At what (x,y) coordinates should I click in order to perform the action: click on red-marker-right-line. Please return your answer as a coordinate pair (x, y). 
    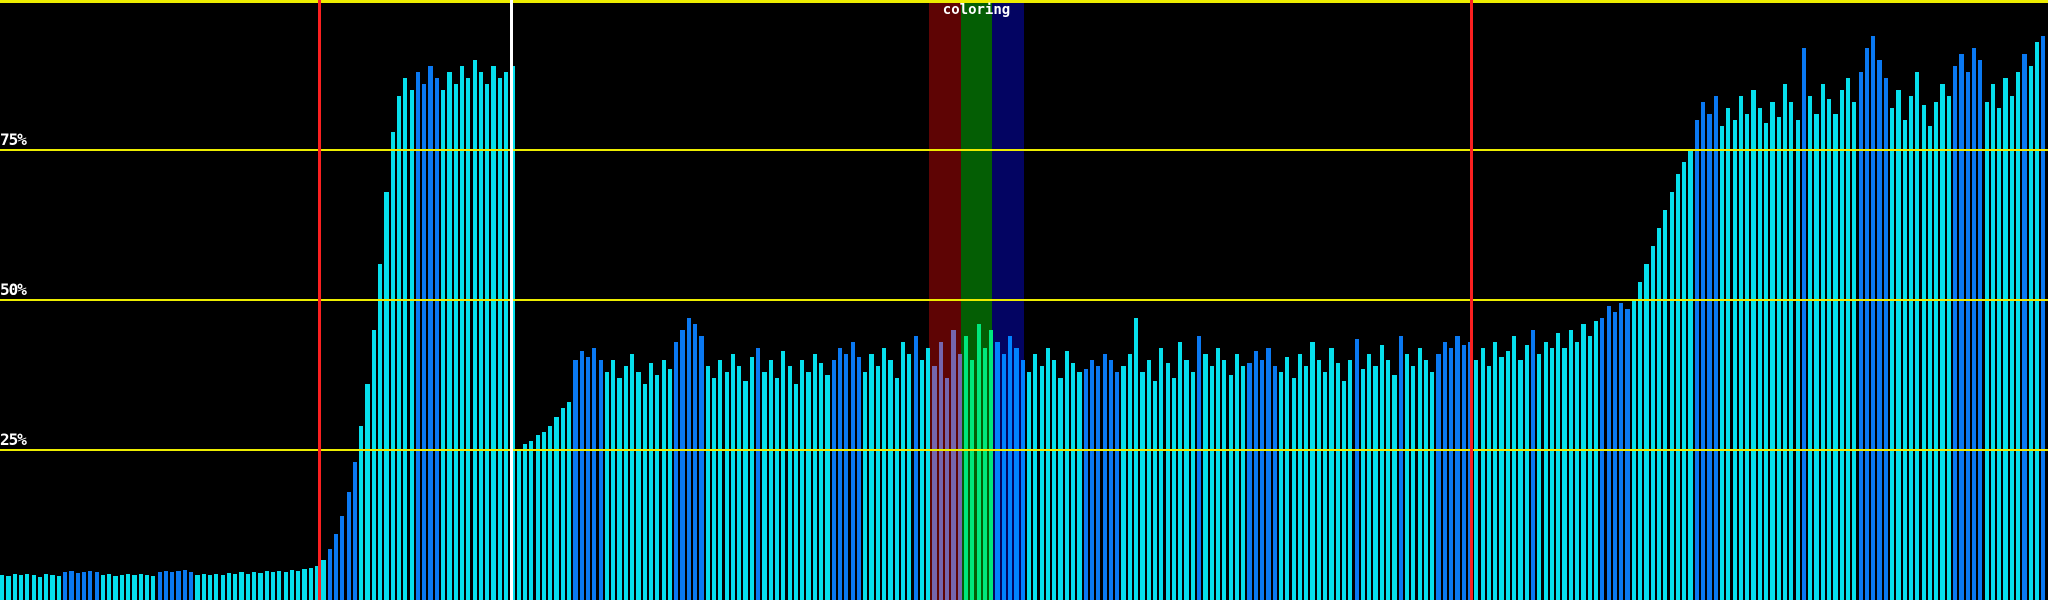
    Looking at the image, I should click on (1471, 300).